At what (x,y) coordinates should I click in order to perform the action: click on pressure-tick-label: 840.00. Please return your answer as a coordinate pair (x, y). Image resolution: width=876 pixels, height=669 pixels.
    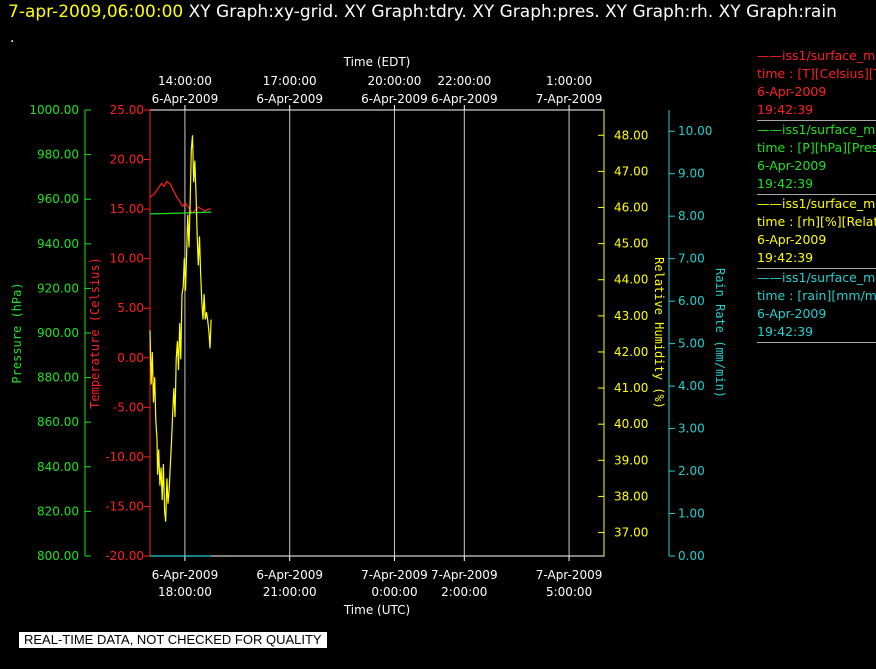
    Looking at the image, I should click on (58, 467).